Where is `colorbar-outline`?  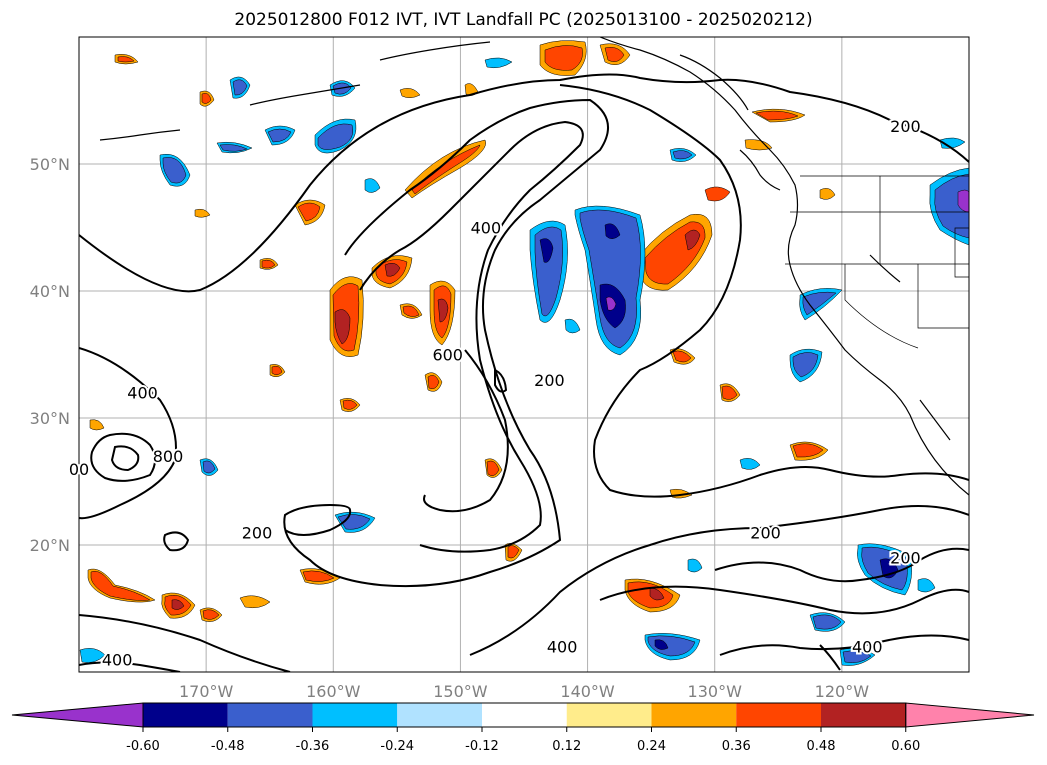
colorbar-outline is located at coordinates (524, 715).